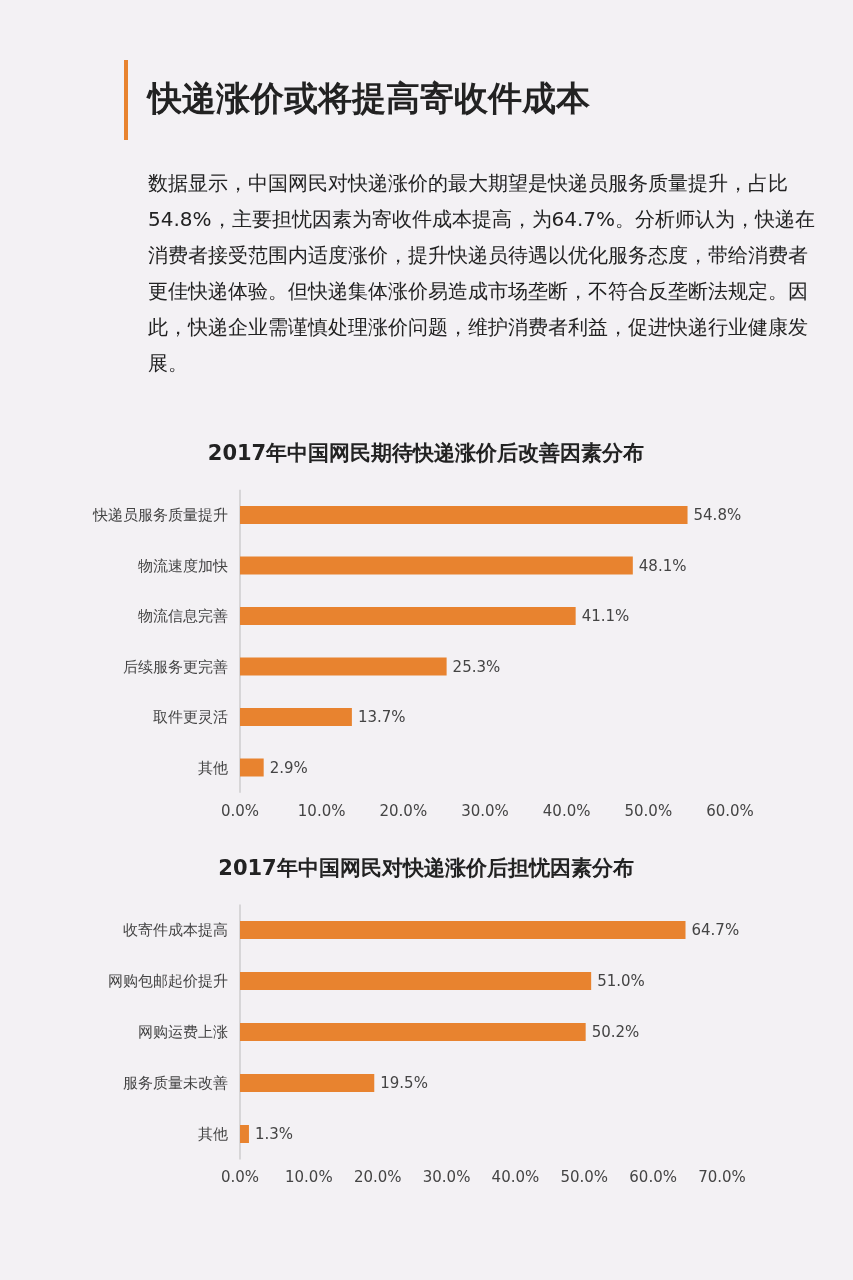 This screenshot has width=853, height=1280. Describe the element at coordinates (717, 515) in the screenshot. I see `data-label: 54.8%` at that location.